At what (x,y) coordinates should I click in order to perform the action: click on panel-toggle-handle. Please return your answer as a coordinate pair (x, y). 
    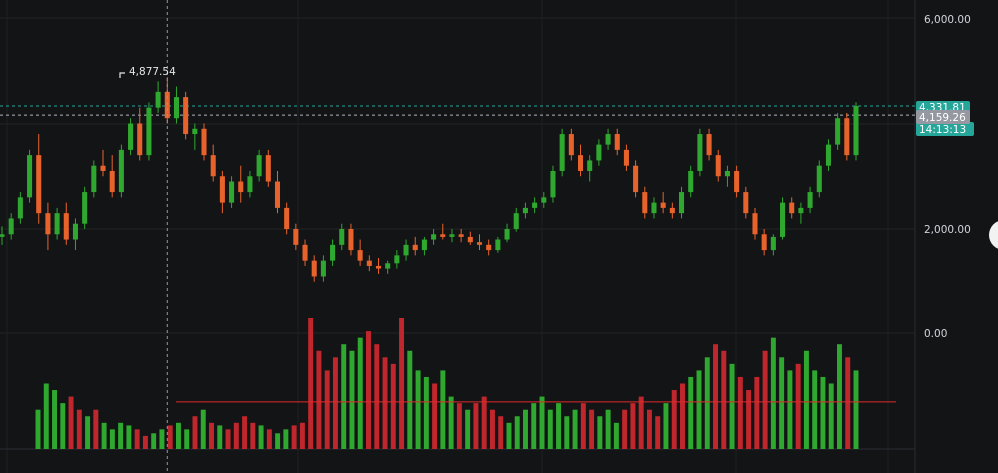
    Looking at the image, I should click on (993, 235).